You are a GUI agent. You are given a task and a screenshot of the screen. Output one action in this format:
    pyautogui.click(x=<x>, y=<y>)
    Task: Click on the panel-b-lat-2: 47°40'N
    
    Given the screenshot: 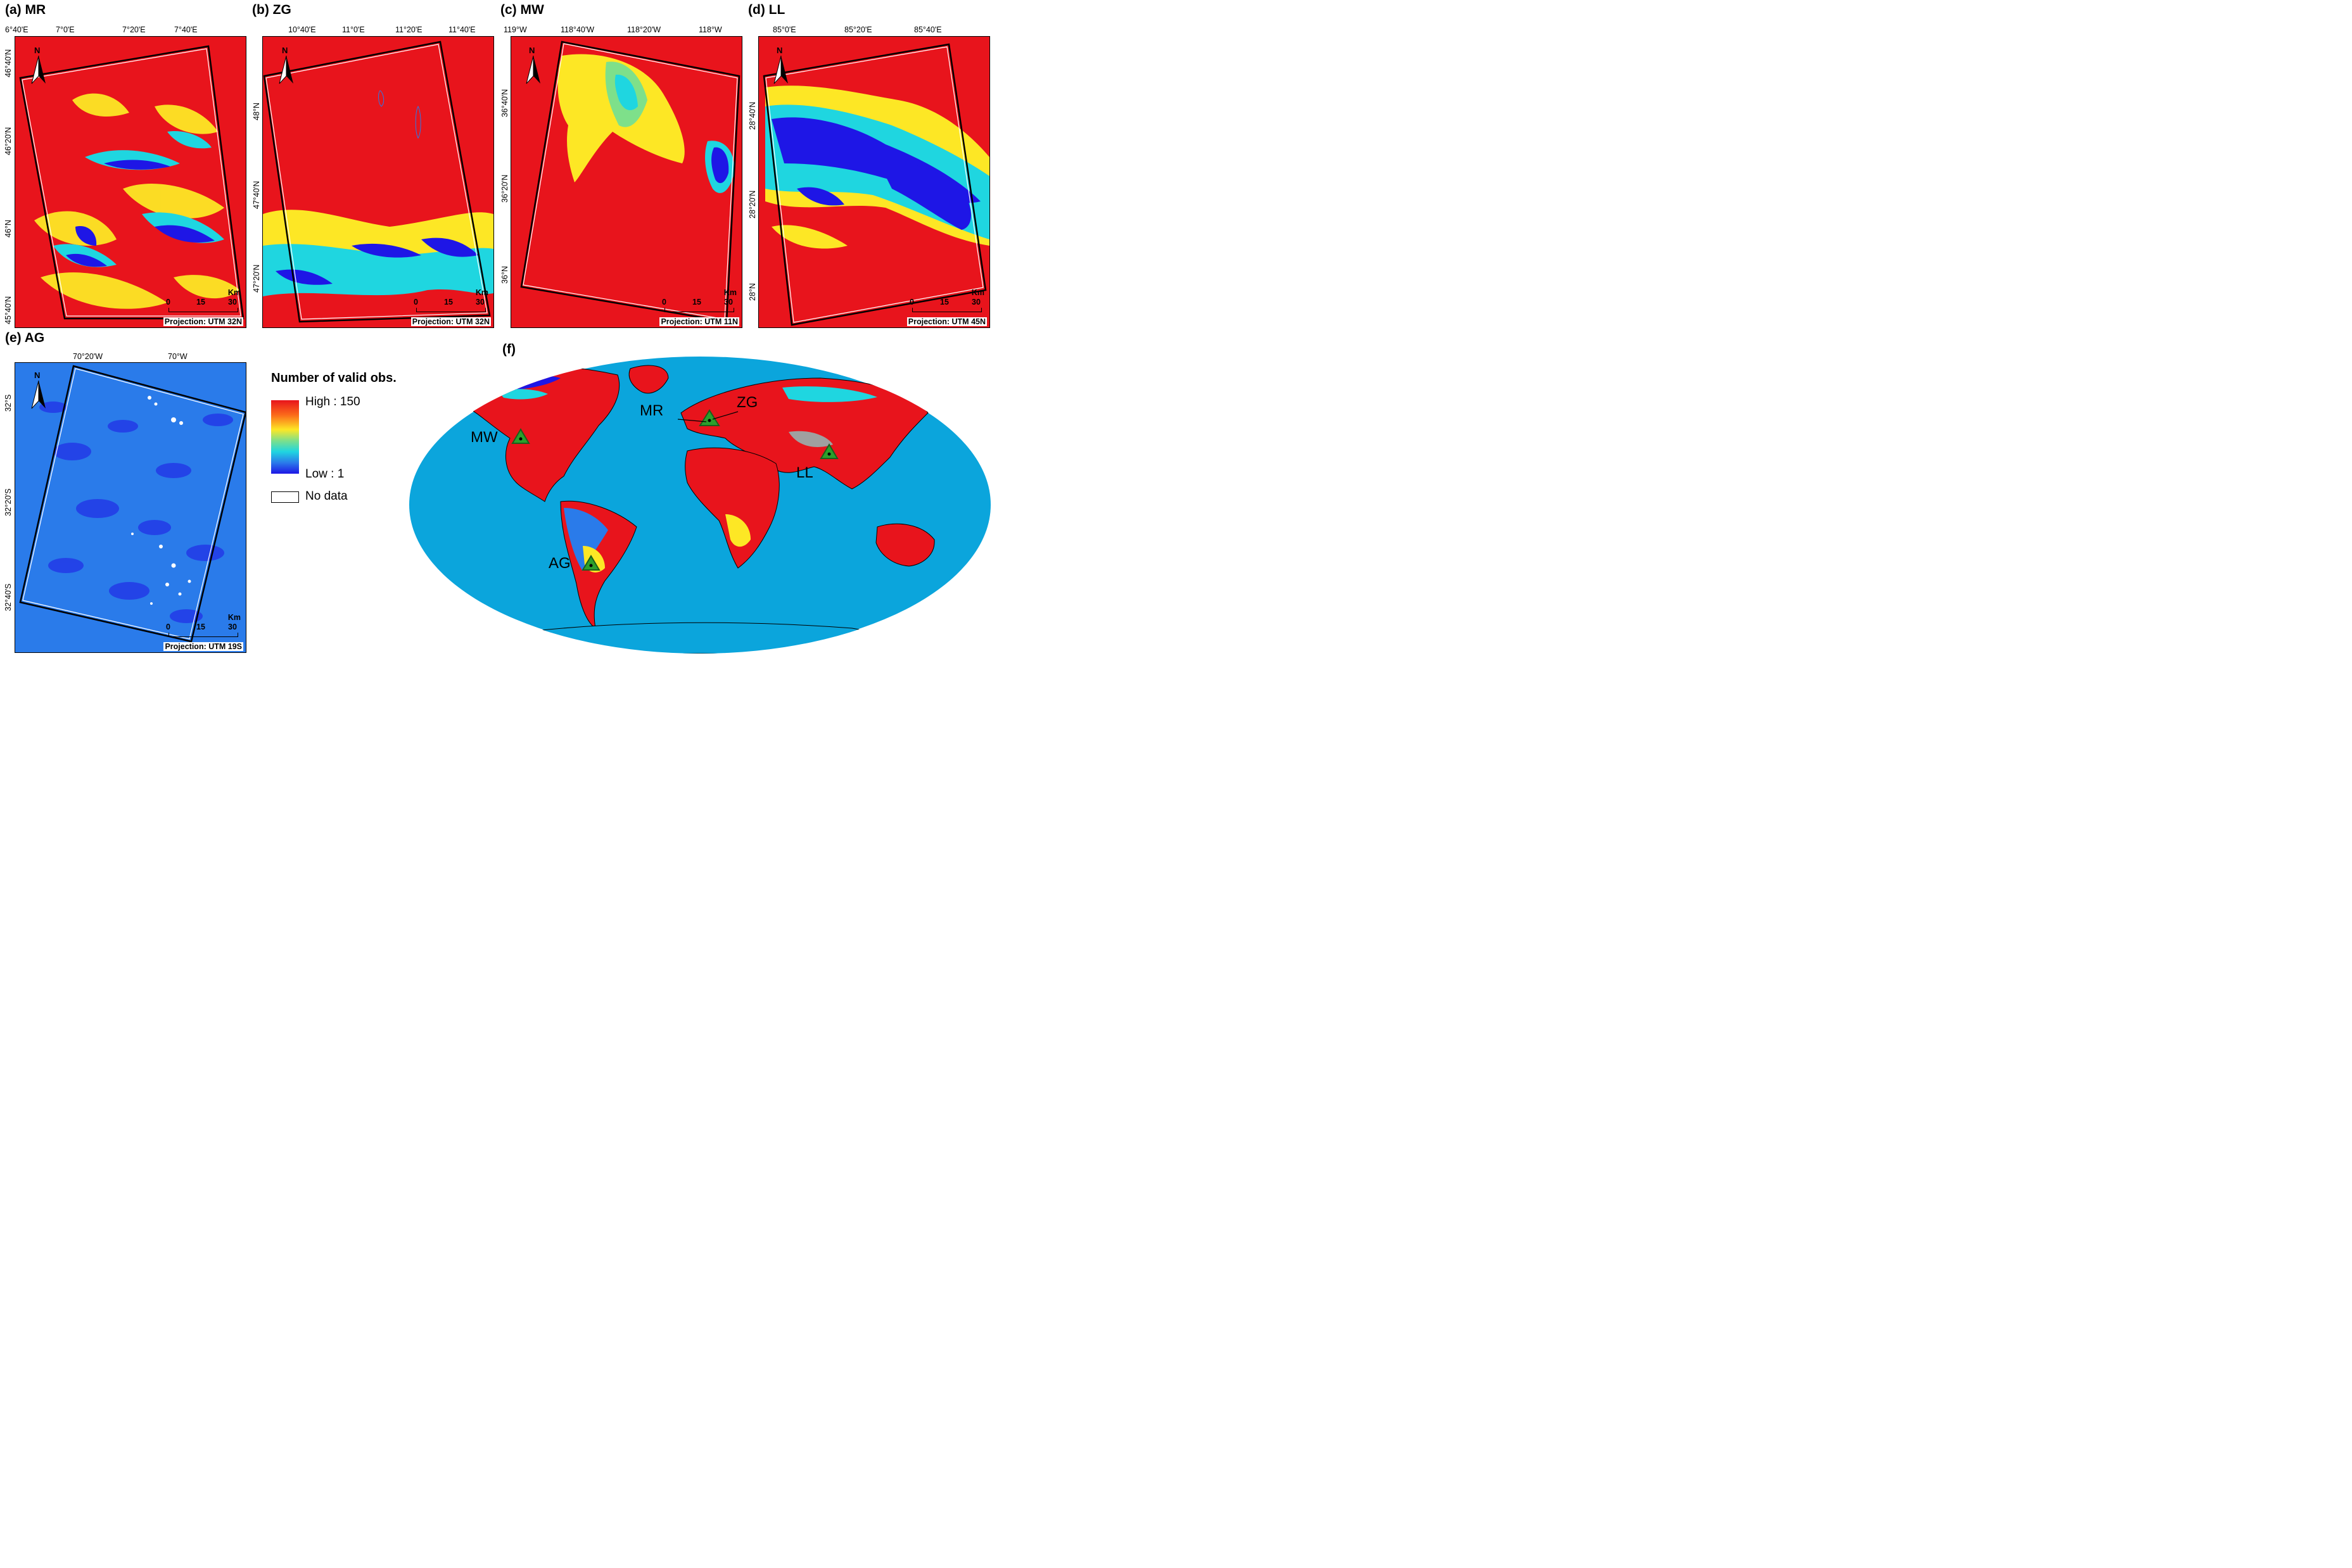 What is the action you would take?
    pyautogui.click(x=257, y=195)
    